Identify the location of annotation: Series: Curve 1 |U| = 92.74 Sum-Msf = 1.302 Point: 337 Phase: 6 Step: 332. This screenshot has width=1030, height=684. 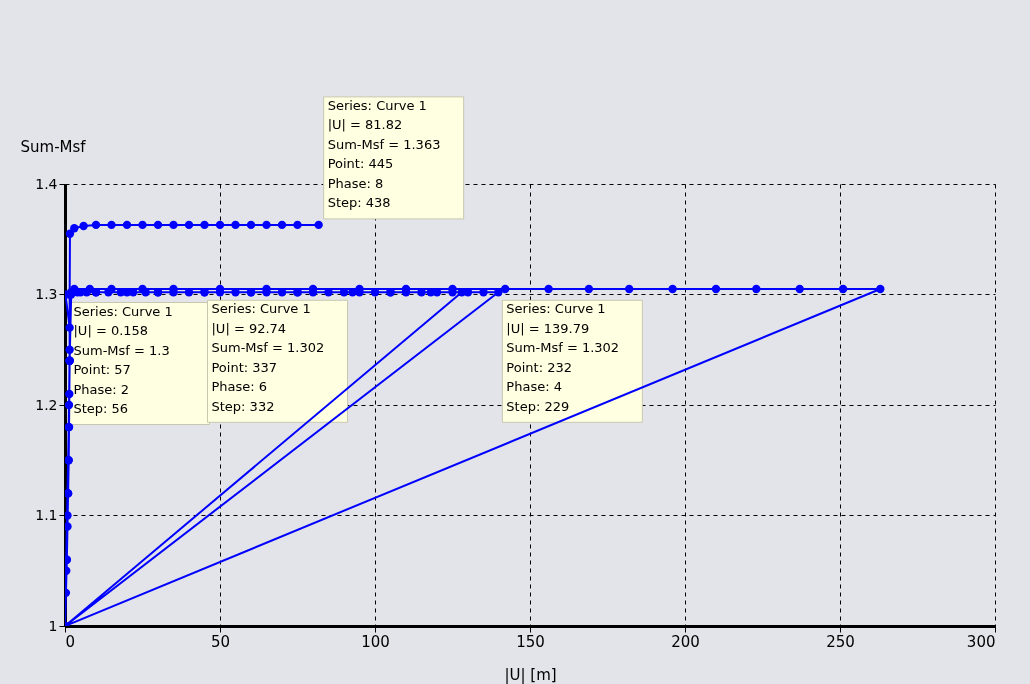
(268, 357).